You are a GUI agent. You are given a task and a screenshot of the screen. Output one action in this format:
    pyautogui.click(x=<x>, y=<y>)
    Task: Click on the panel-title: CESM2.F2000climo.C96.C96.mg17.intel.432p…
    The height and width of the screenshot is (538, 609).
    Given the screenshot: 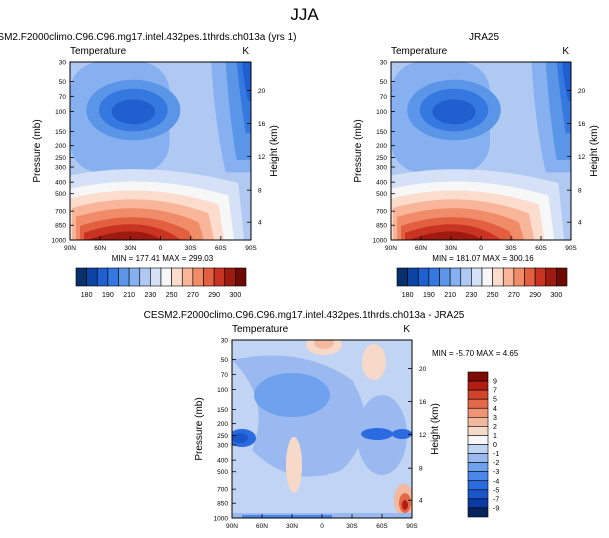 What is the action you would take?
    pyautogui.click(x=148, y=37)
    